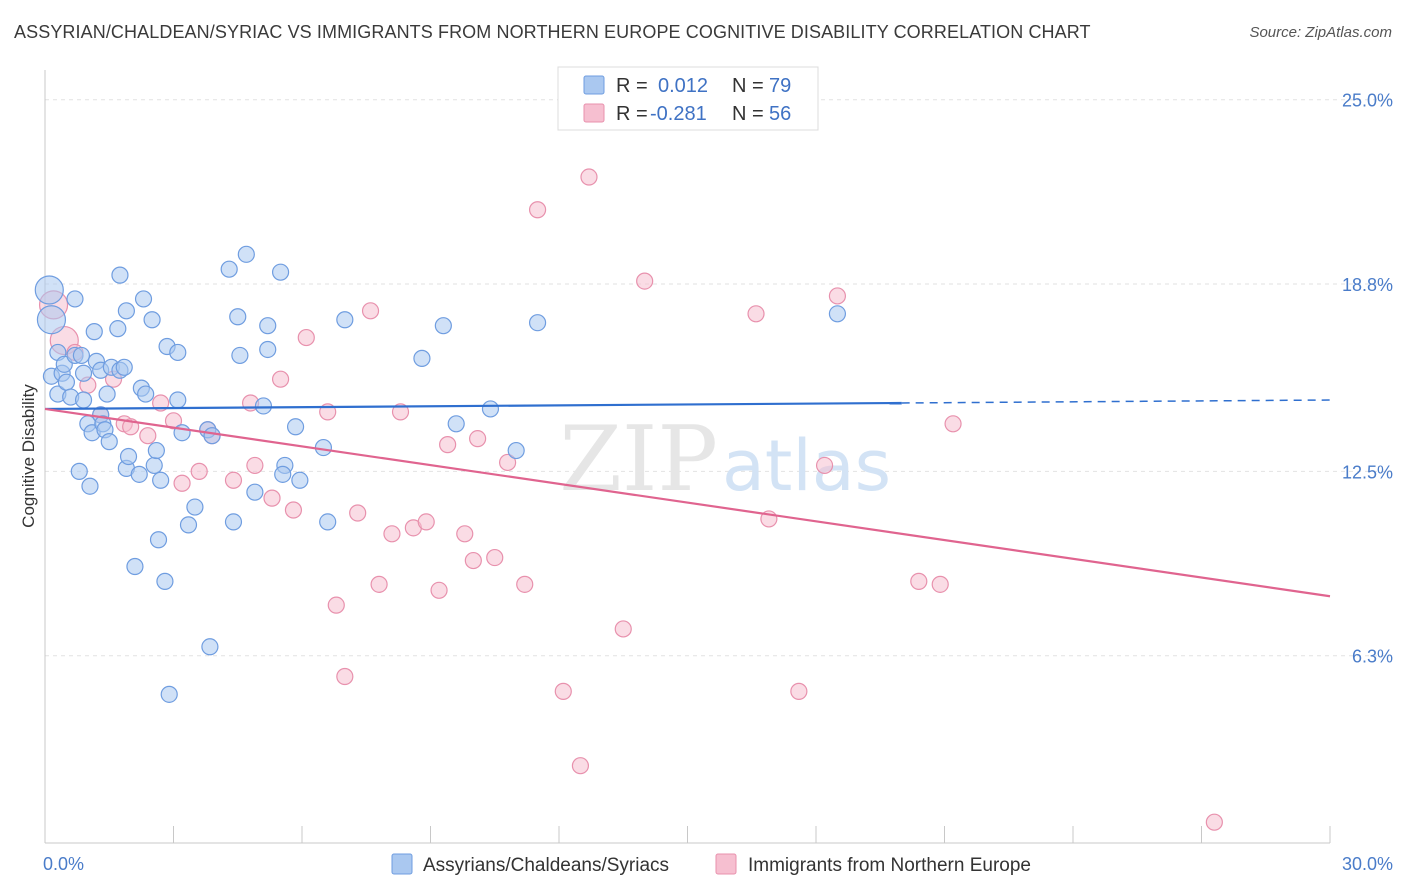 The height and width of the screenshot is (892, 1406). Describe the element at coordinates (1367, 472) in the screenshot. I see `y-tick-label: 12.5%` at that location.